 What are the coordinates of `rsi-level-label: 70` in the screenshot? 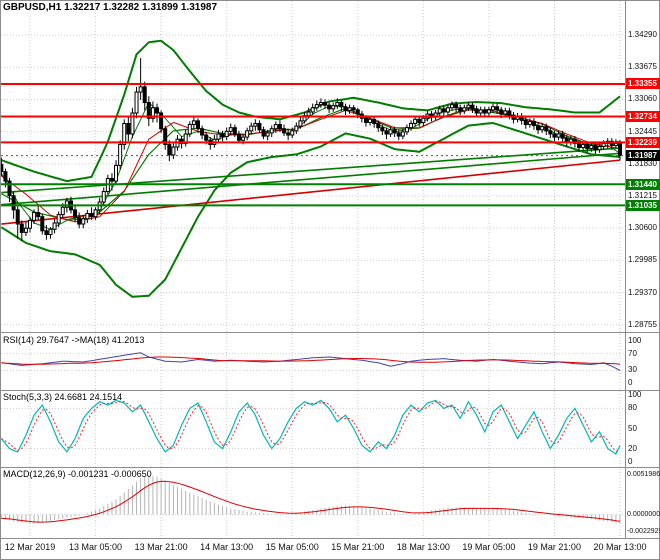 It's located at (632, 353).